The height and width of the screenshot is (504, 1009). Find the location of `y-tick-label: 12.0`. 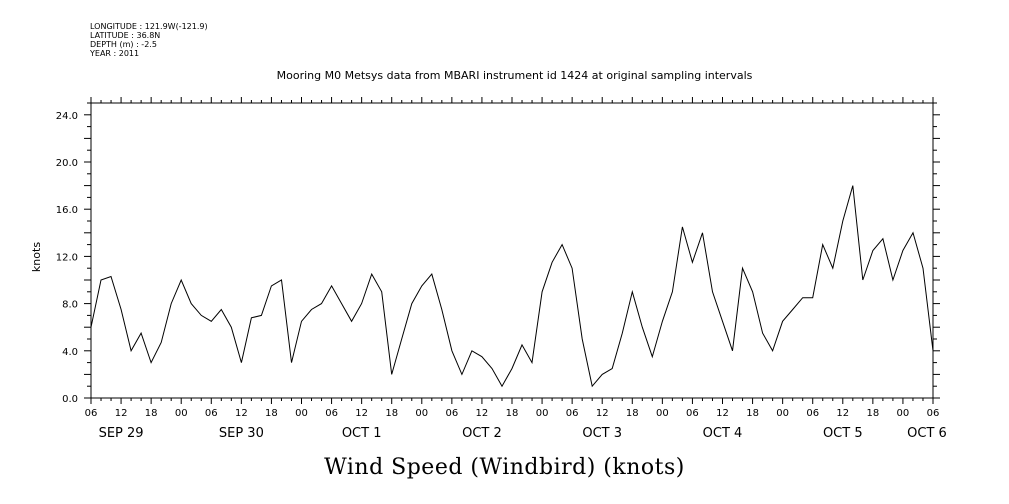

y-tick-label: 12.0 is located at coordinates (67, 257).